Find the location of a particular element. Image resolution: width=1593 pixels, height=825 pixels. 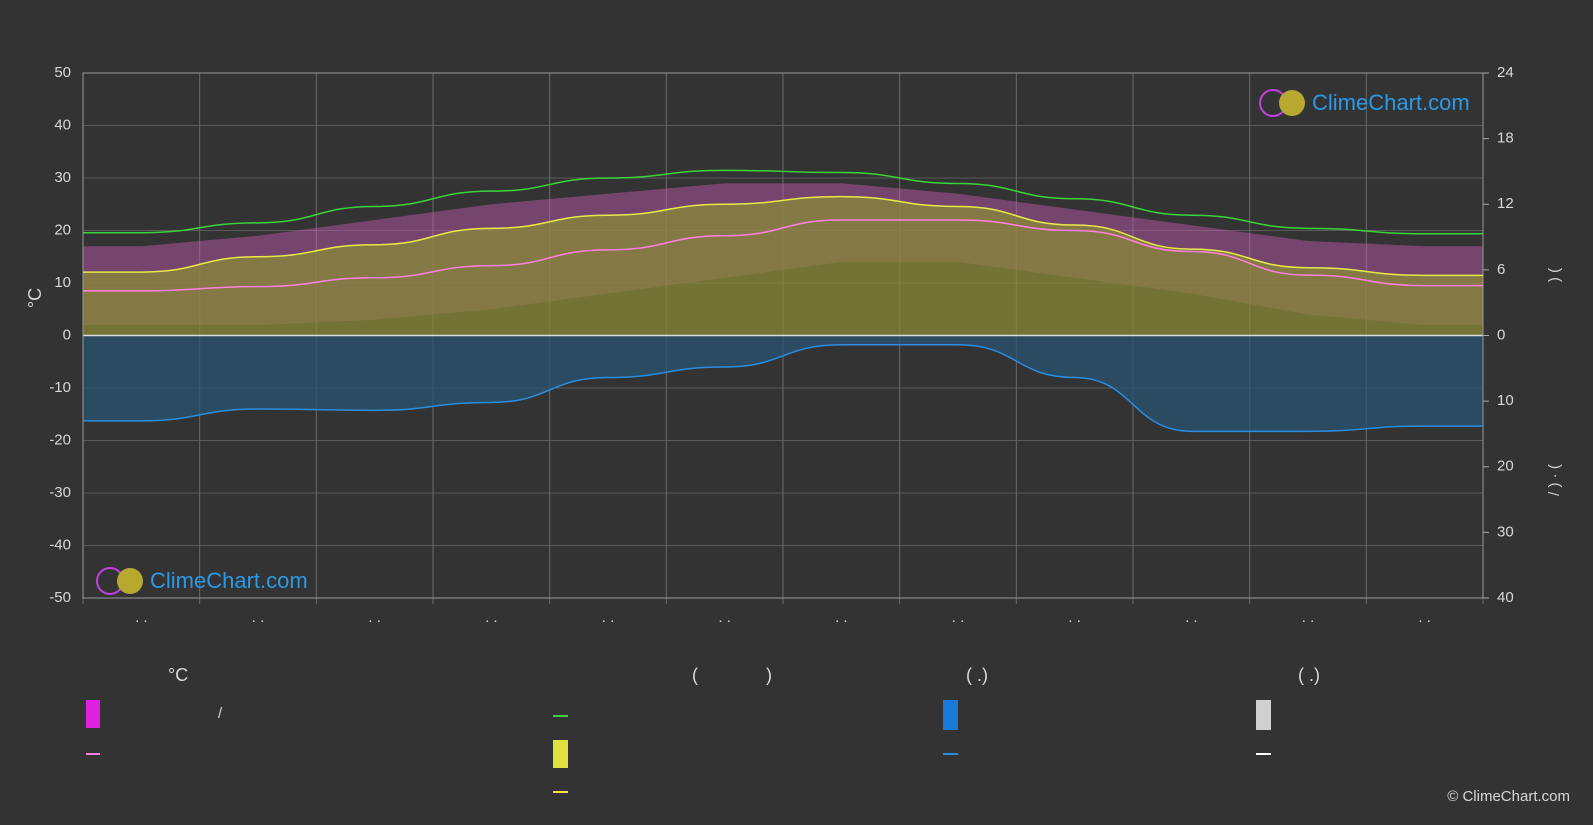

y2-tick-label: 18 is located at coordinates (1505, 138).